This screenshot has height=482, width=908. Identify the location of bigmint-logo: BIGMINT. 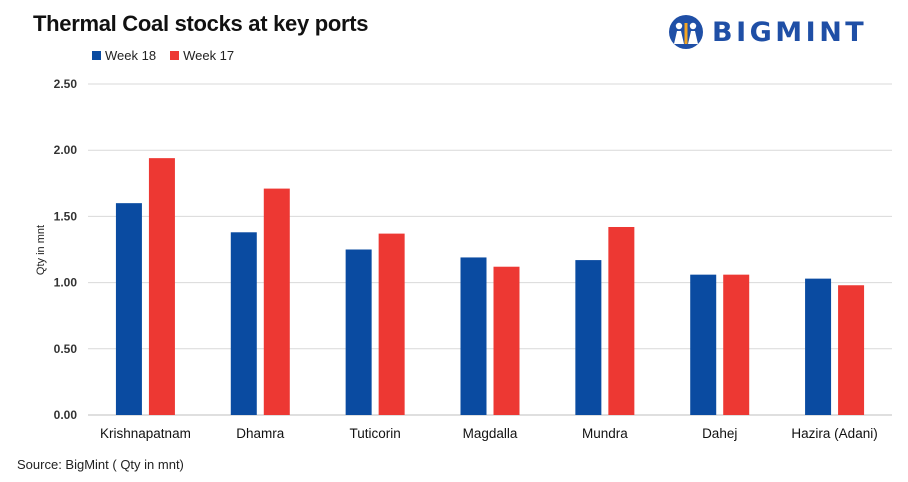
(767, 32).